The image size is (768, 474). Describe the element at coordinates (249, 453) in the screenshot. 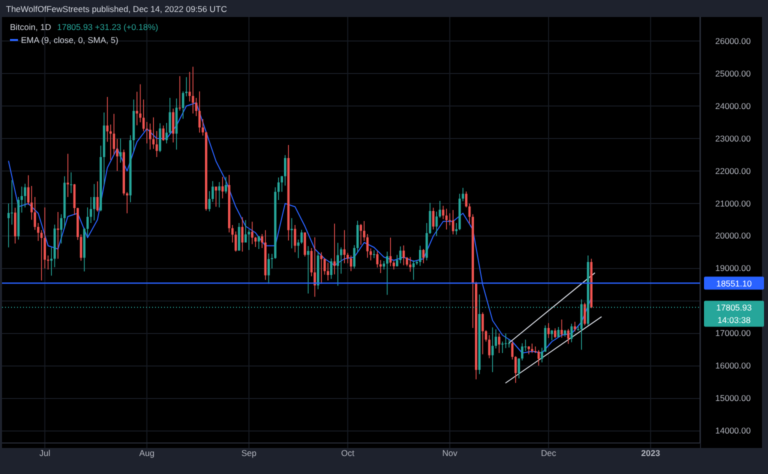

I see `x-tick-label: Sep` at that location.